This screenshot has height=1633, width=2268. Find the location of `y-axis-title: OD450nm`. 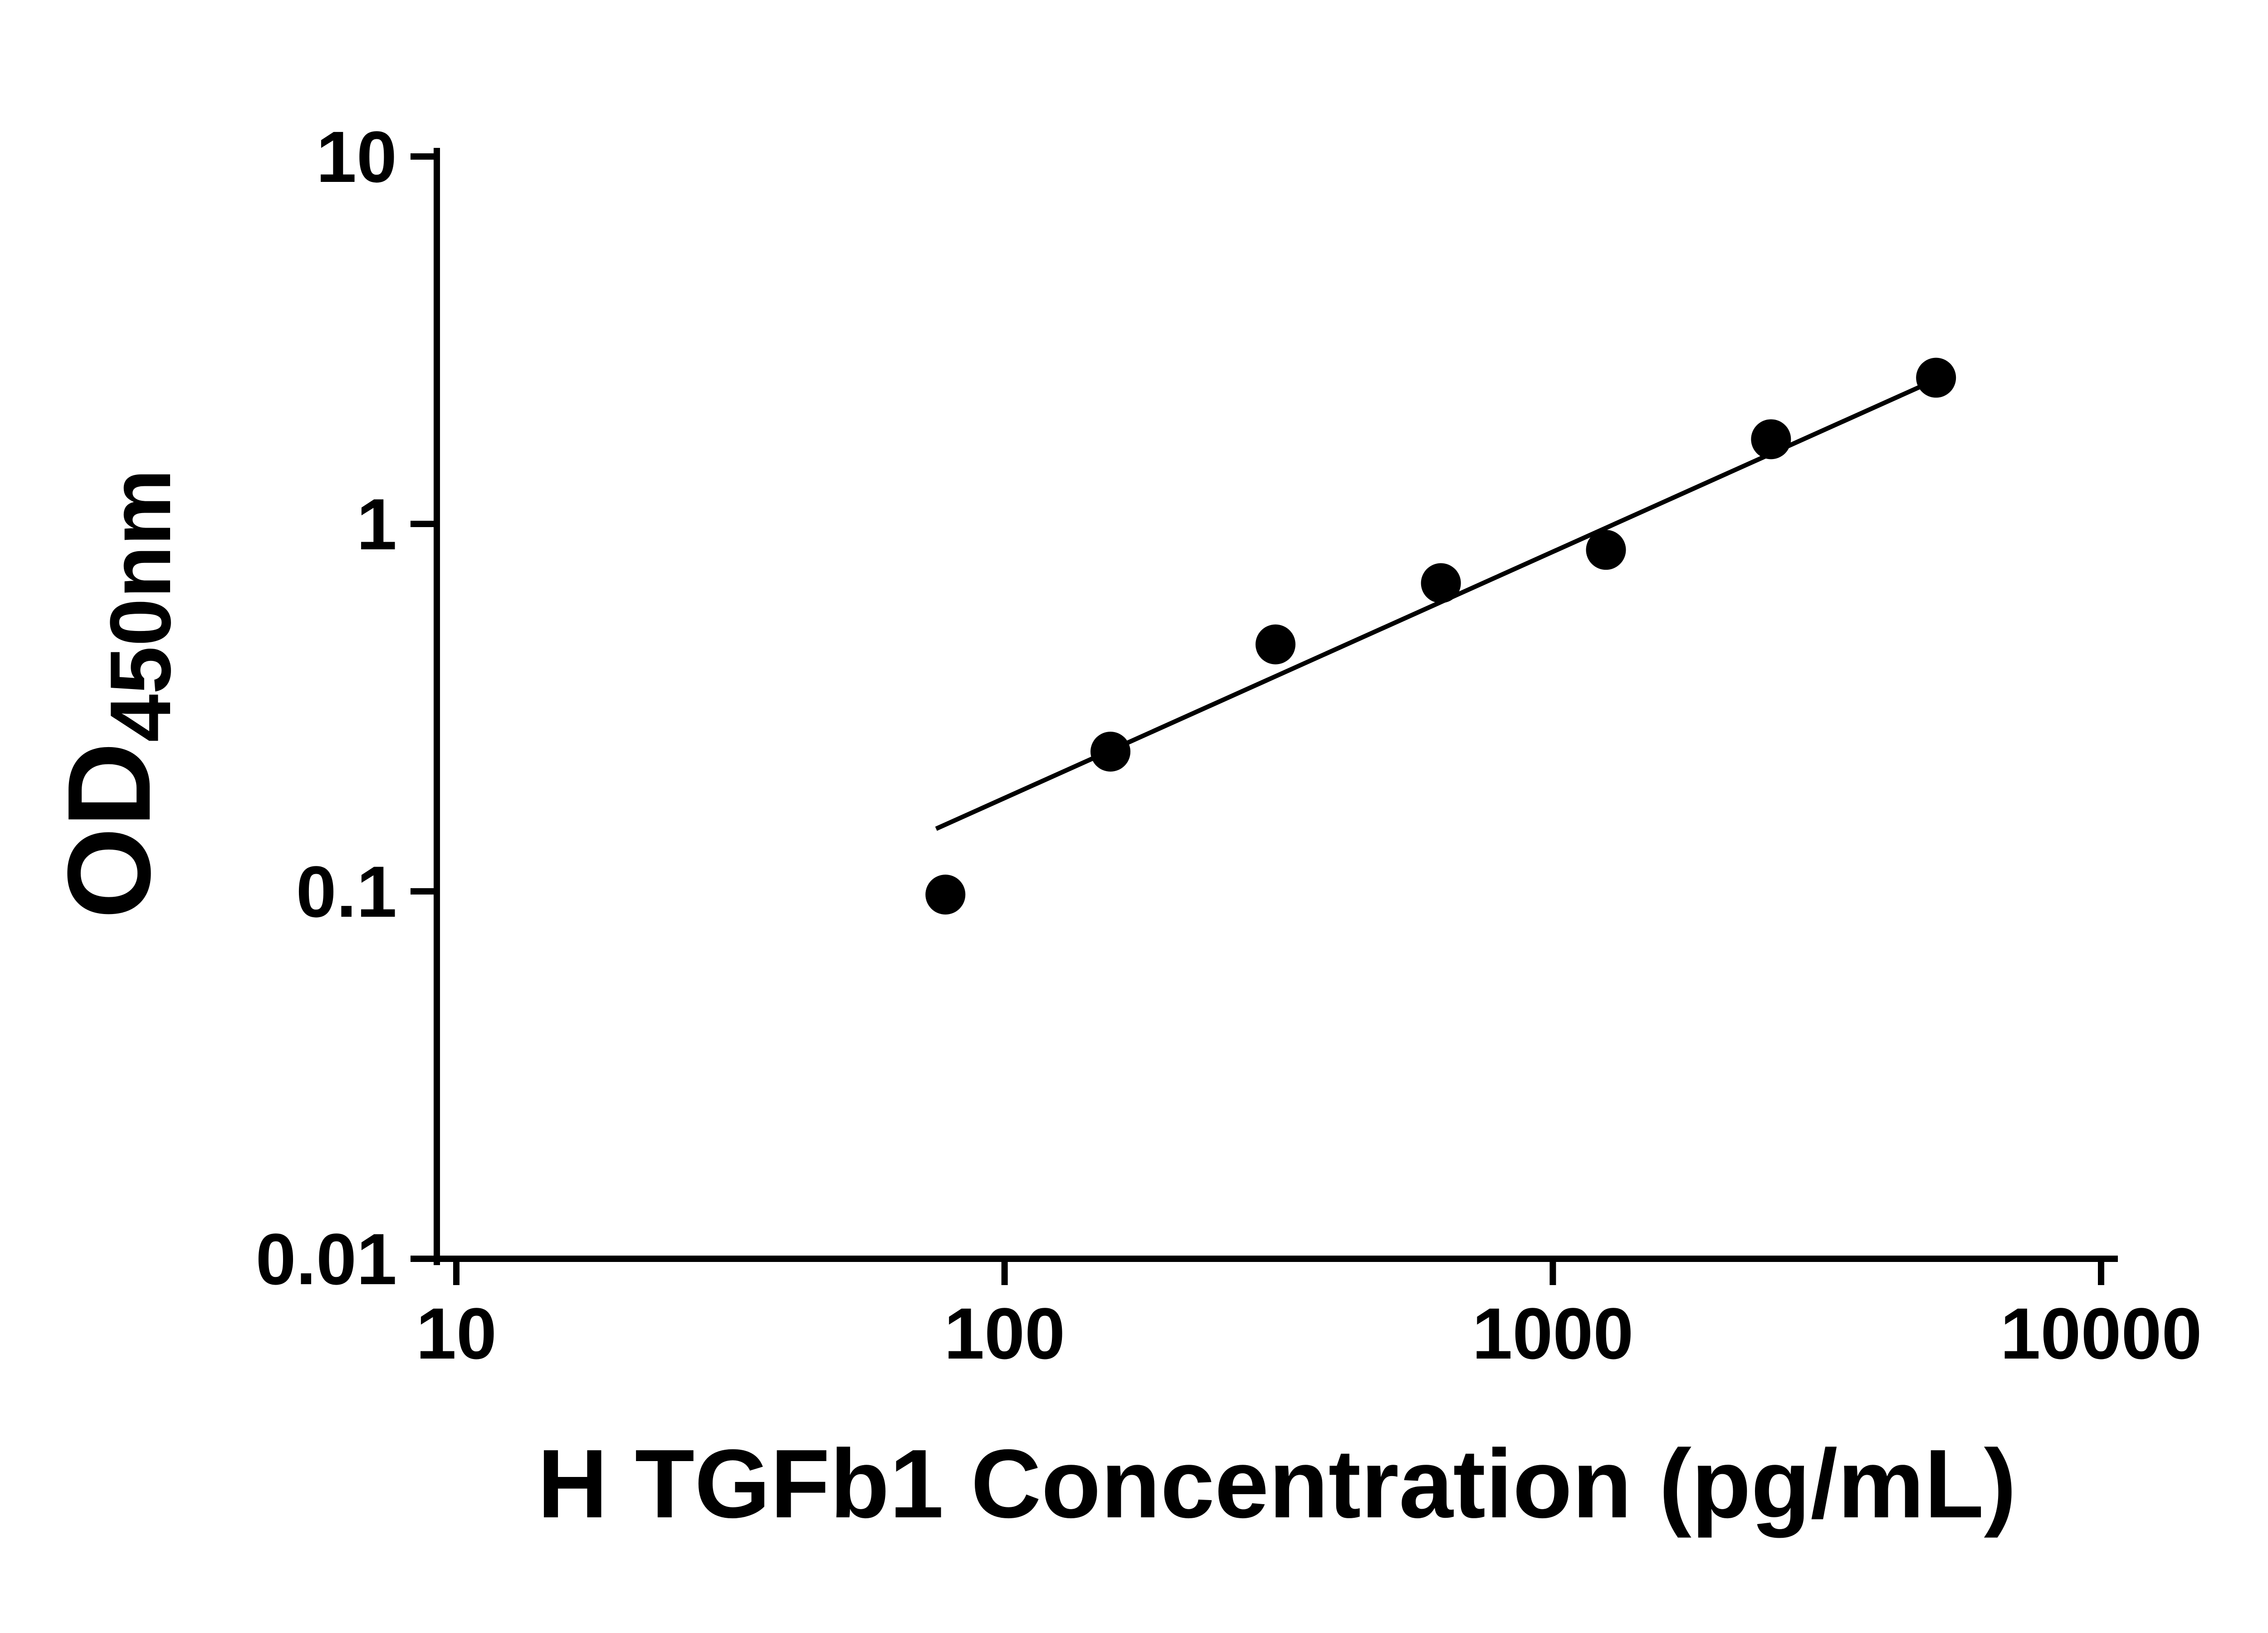

y-axis-title: OD450nm is located at coordinates (116, 694).